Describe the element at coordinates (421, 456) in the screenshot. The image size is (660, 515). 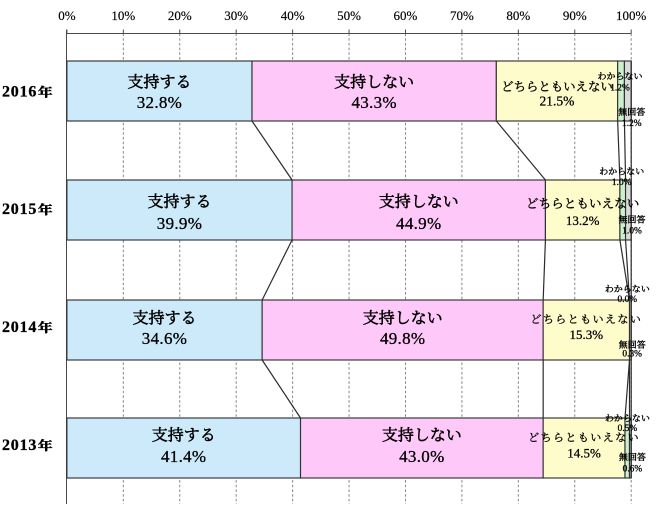
I see `svg-text: 43.0%` at that location.